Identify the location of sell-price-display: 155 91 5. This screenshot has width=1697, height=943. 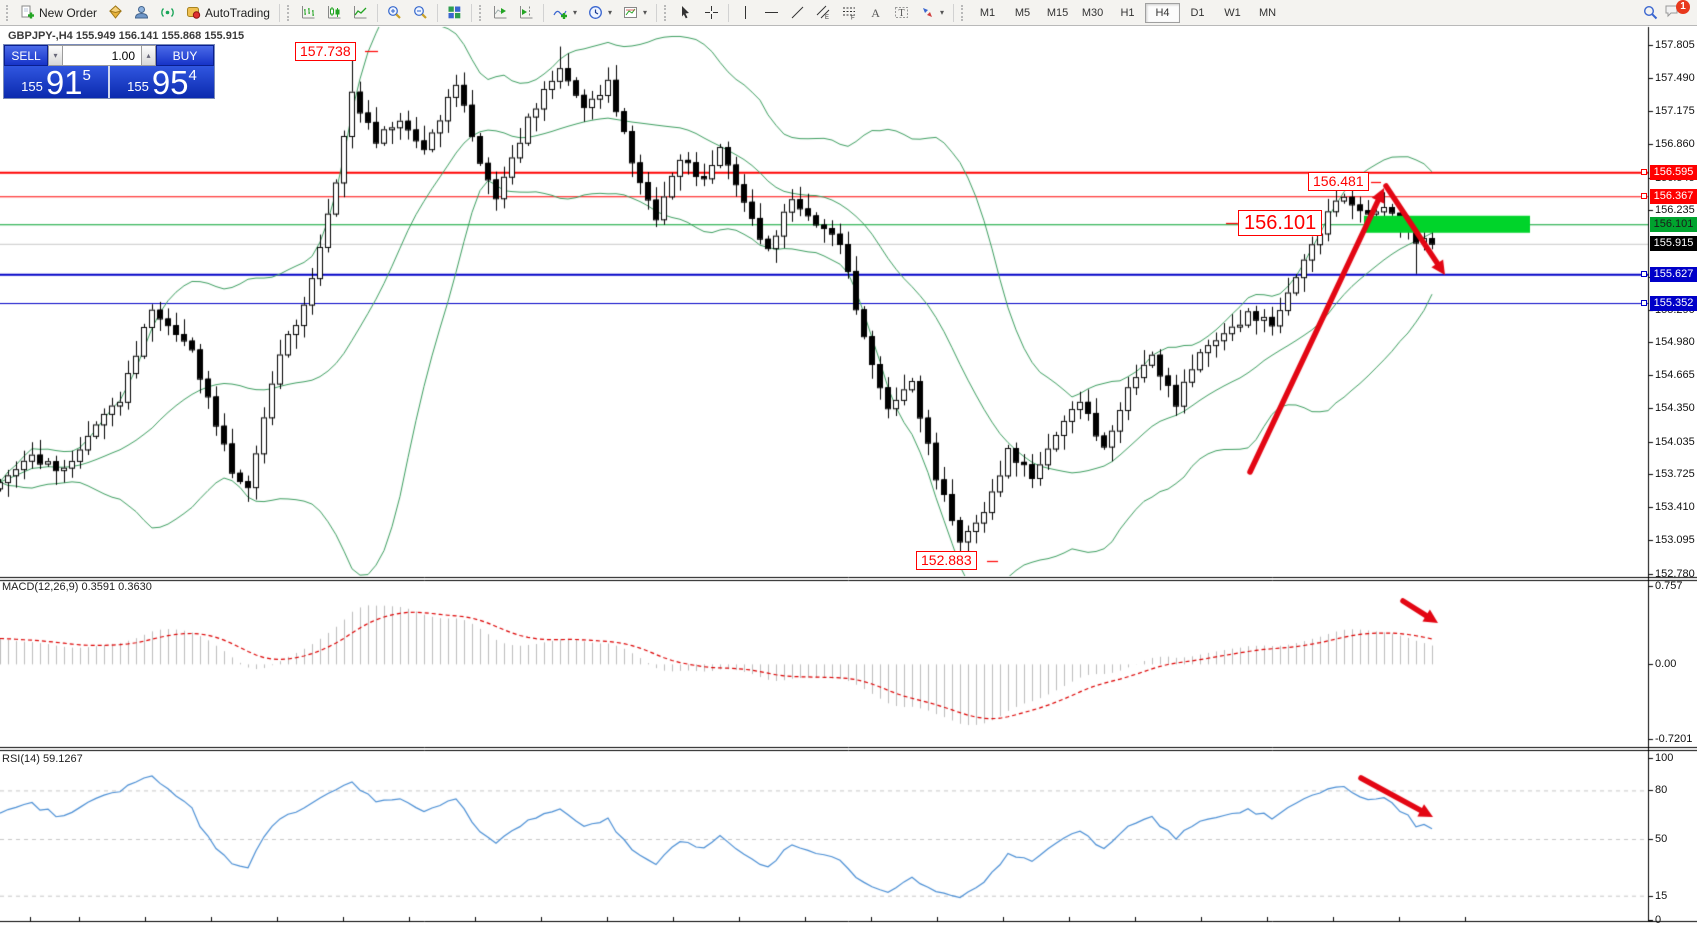
(56, 82).